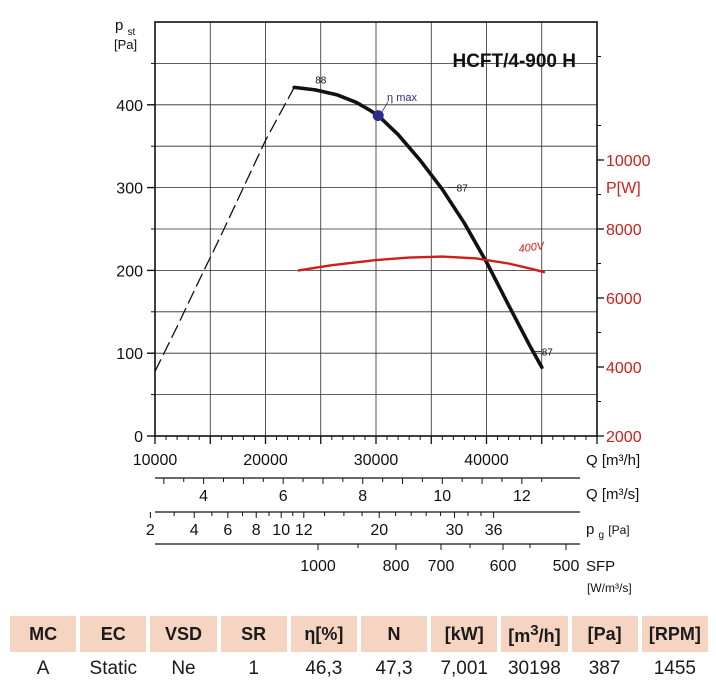 This screenshot has width=716, height=689. What do you see at coordinates (612, 494) in the screenshot?
I see `scale-q-m3s-label: Q [m³/s]` at bounding box center [612, 494].